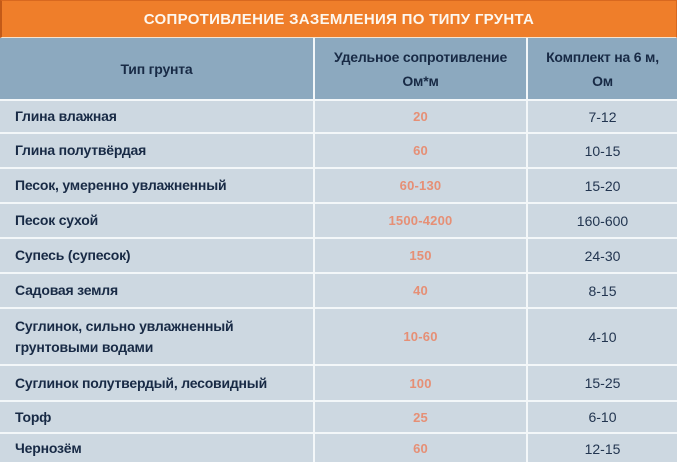 This screenshot has height=462, width=677. Describe the element at coordinates (157, 220) in the screenshot. I see `soil-type-cell: Песок сухой` at that location.